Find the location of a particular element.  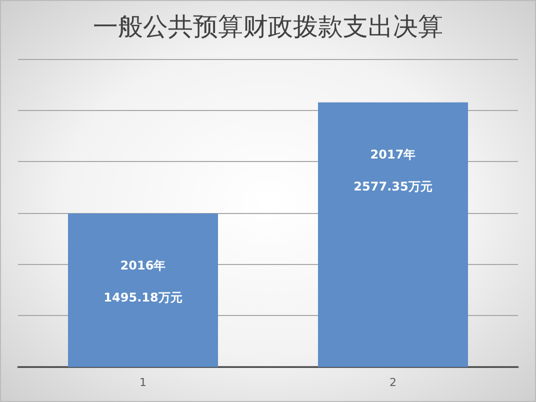

x-tick-label: 1 is located at coordinates (143, 382).